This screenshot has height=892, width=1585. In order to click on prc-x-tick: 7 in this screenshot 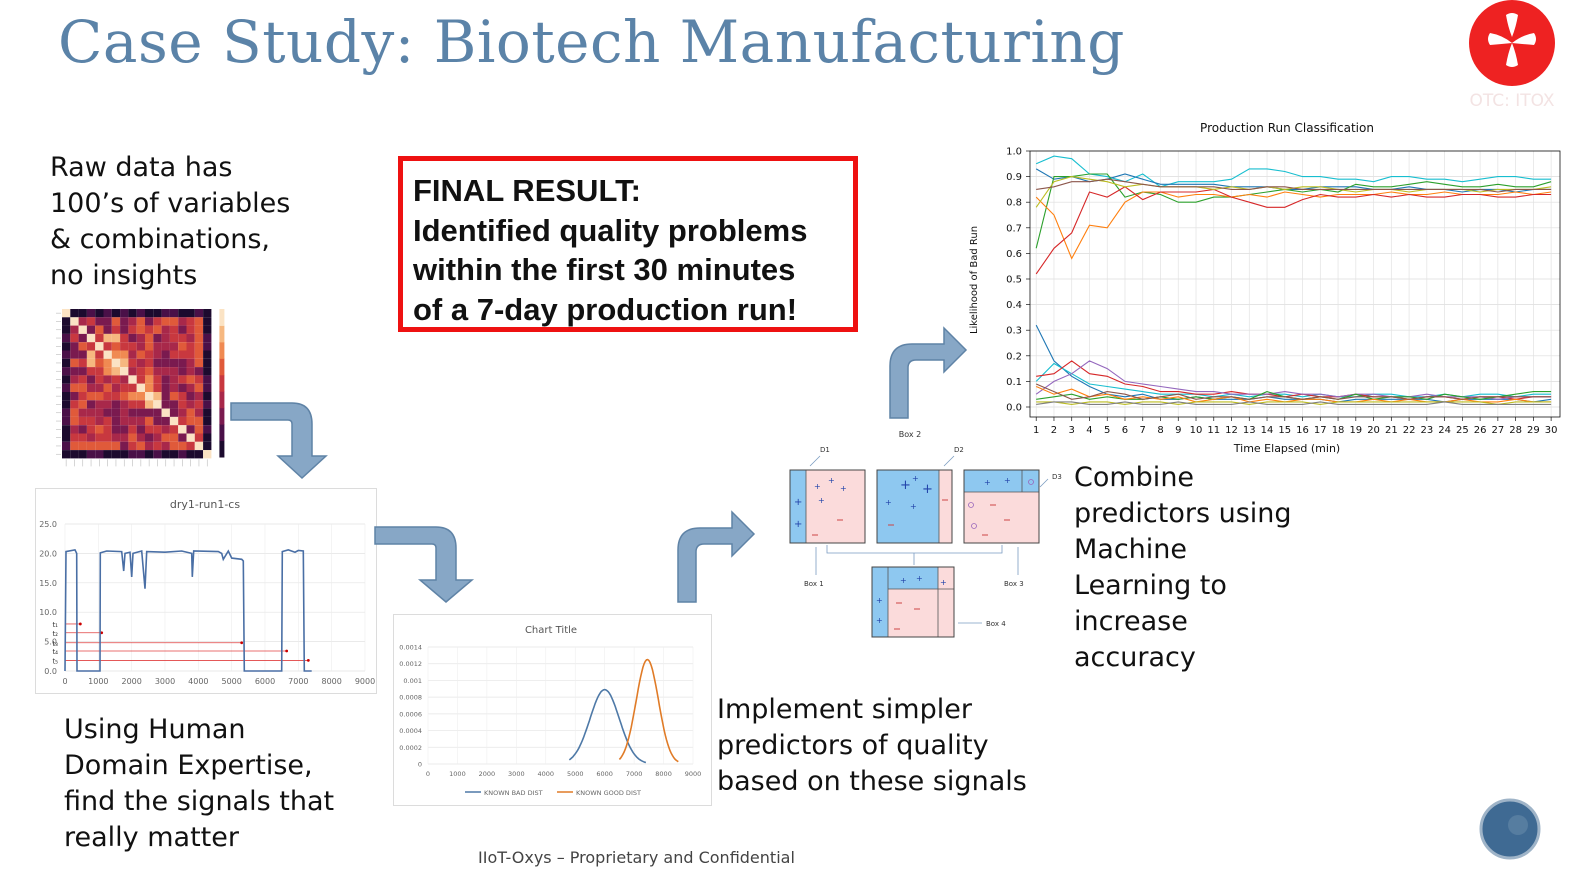, I will do `click(1143, 430)`.